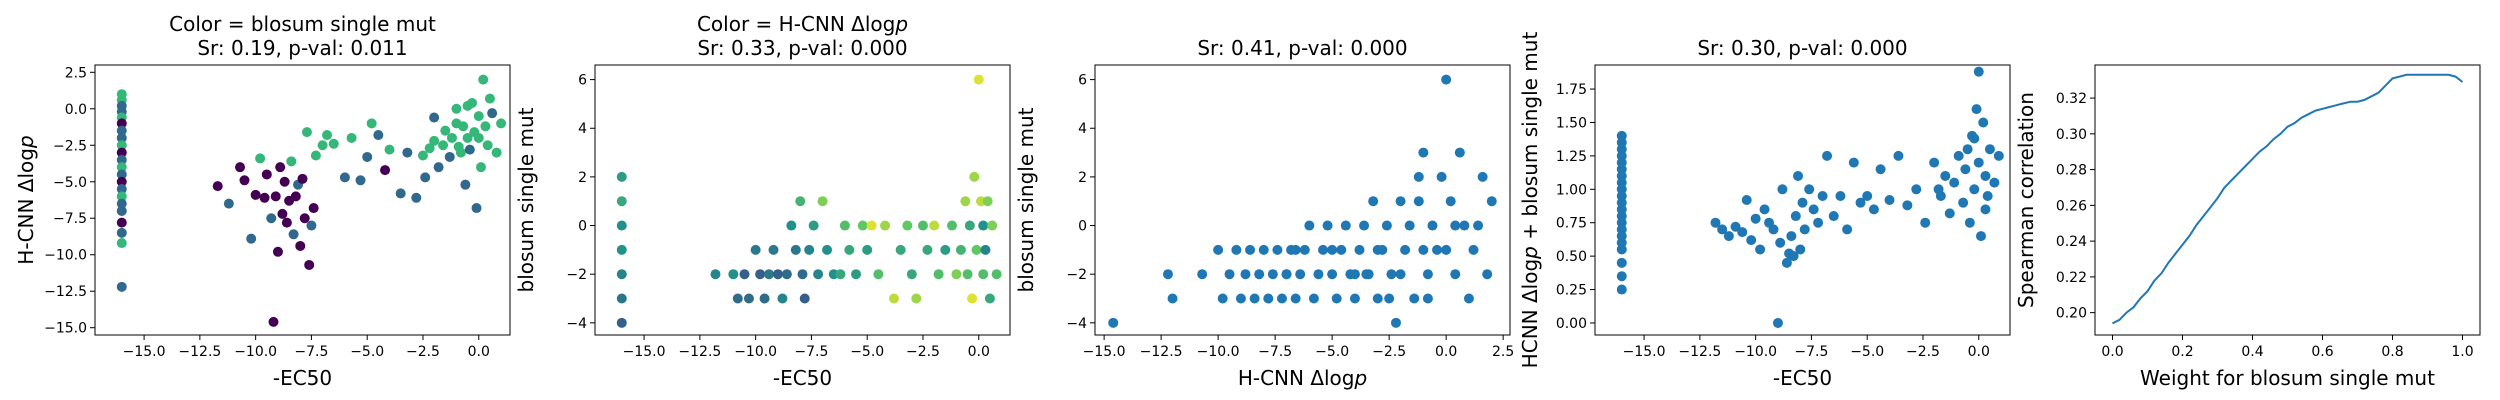  I want to click on y-tick-label: 2.5, so click(76, 73).